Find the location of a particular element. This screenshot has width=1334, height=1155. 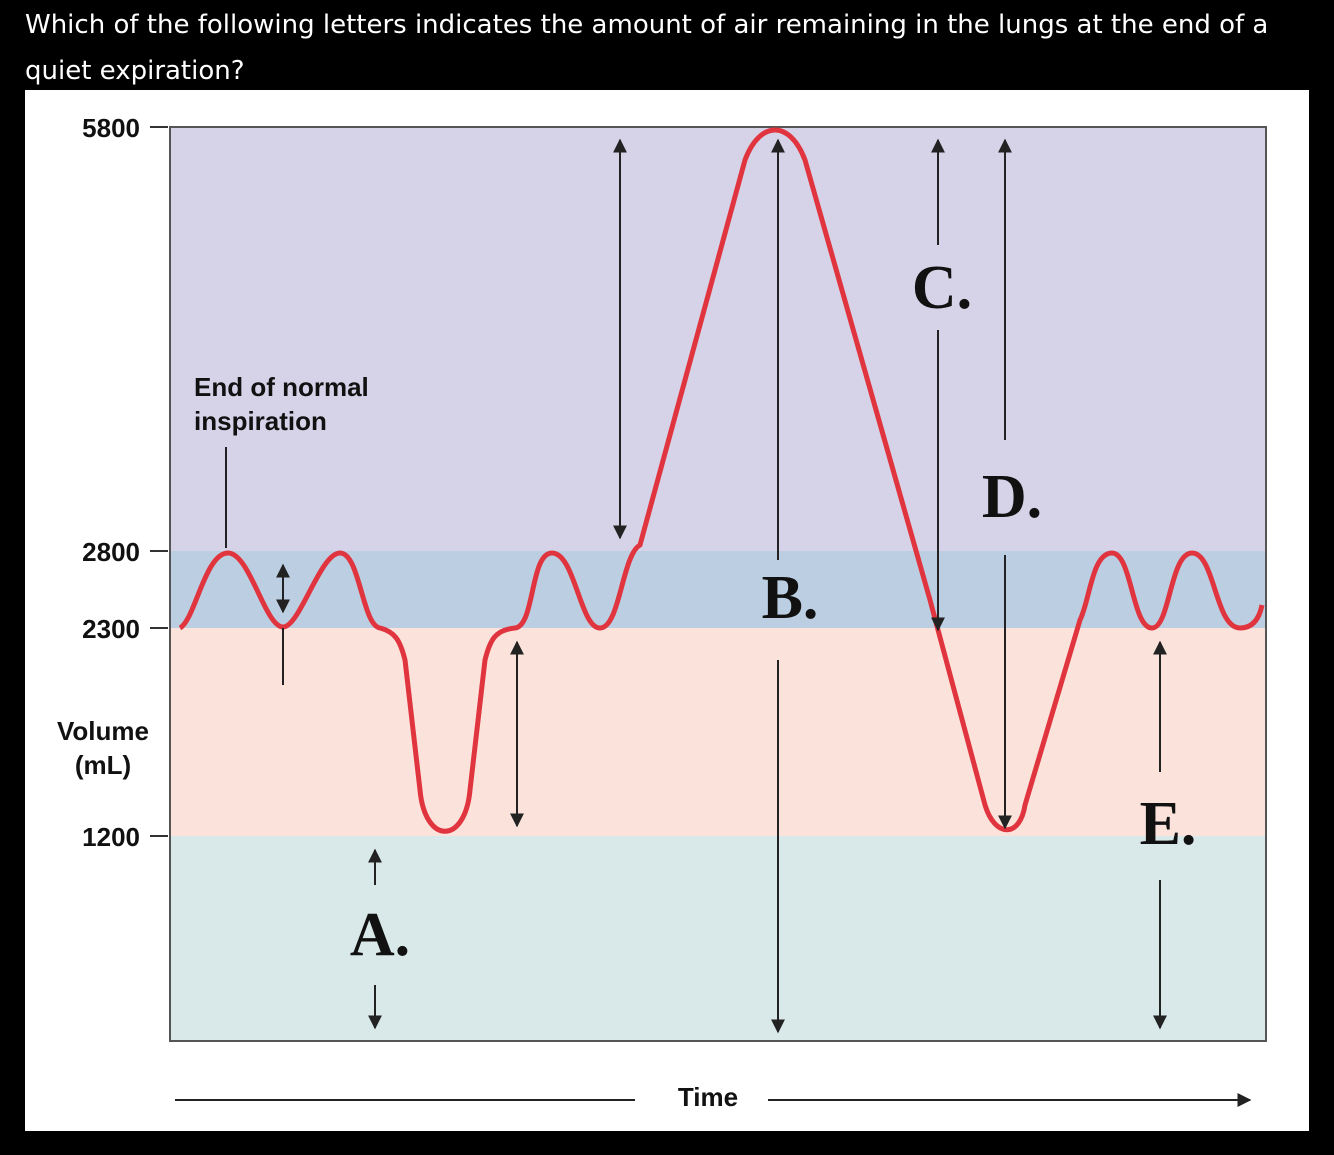

annotation: inspiration is located at coordinates (260, 421).